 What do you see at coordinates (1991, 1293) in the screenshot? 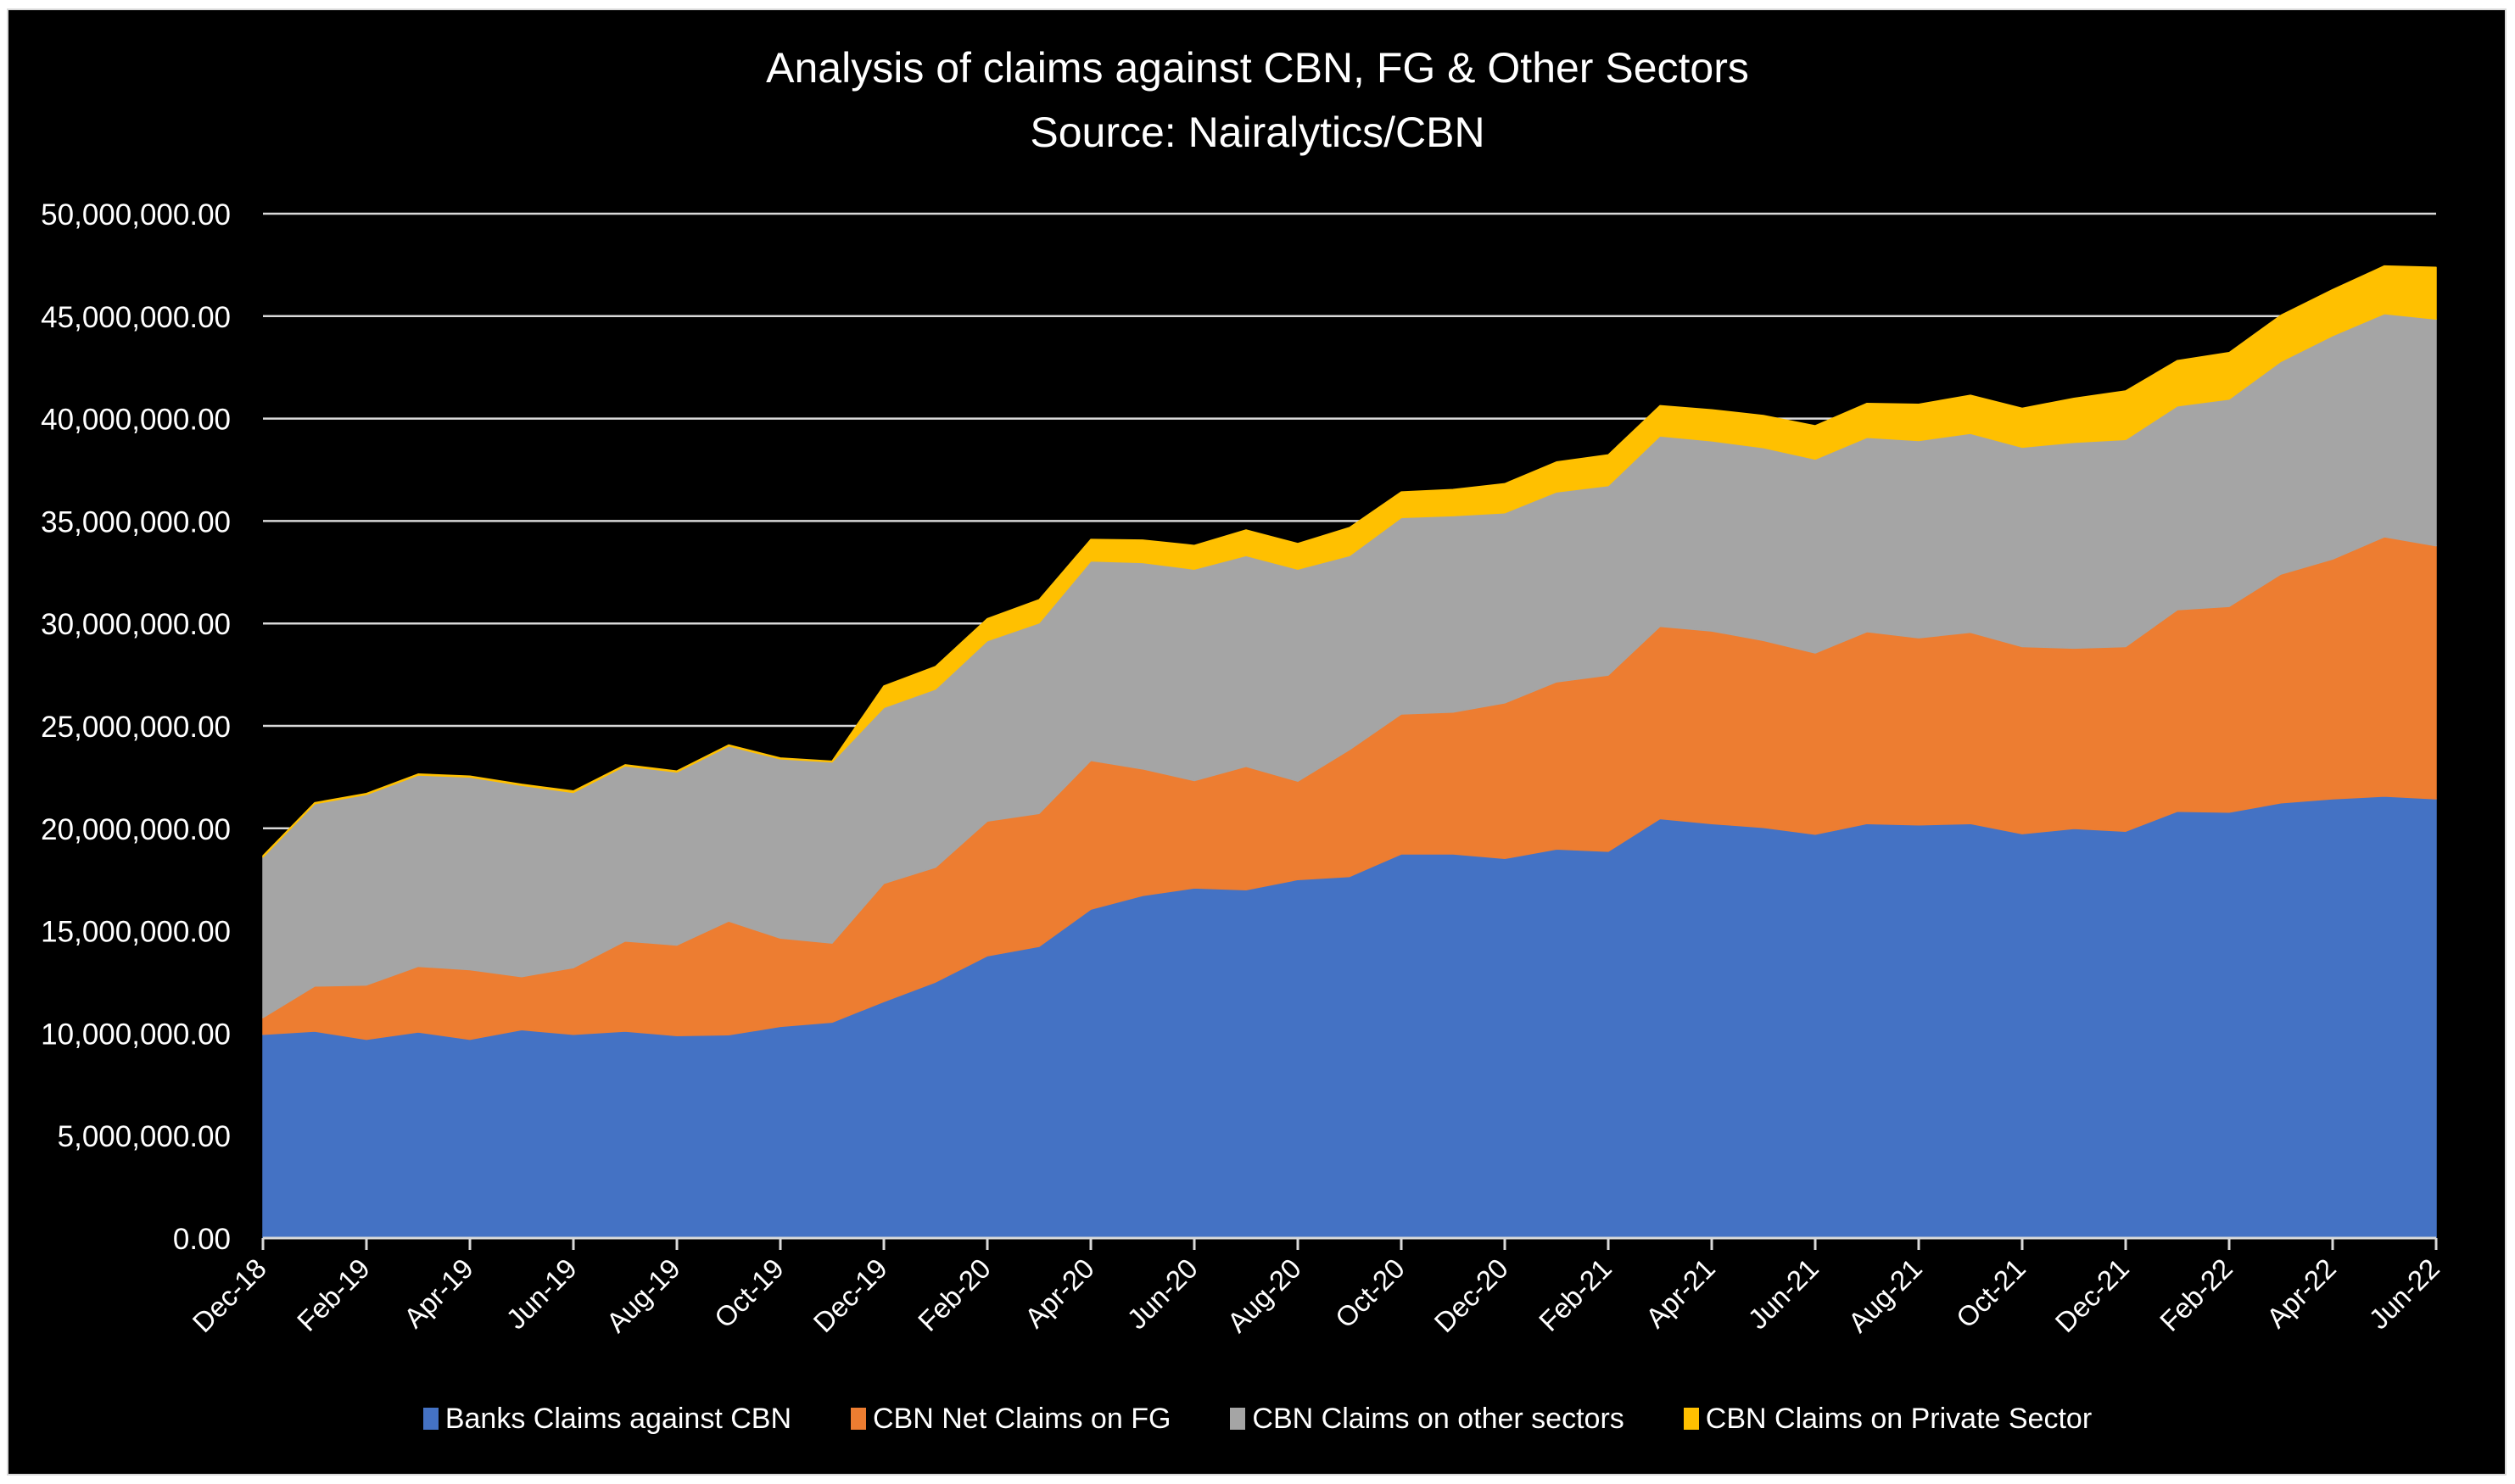
I see `x-tick-label: Oct-21` at bounding box center [1991, 1293].